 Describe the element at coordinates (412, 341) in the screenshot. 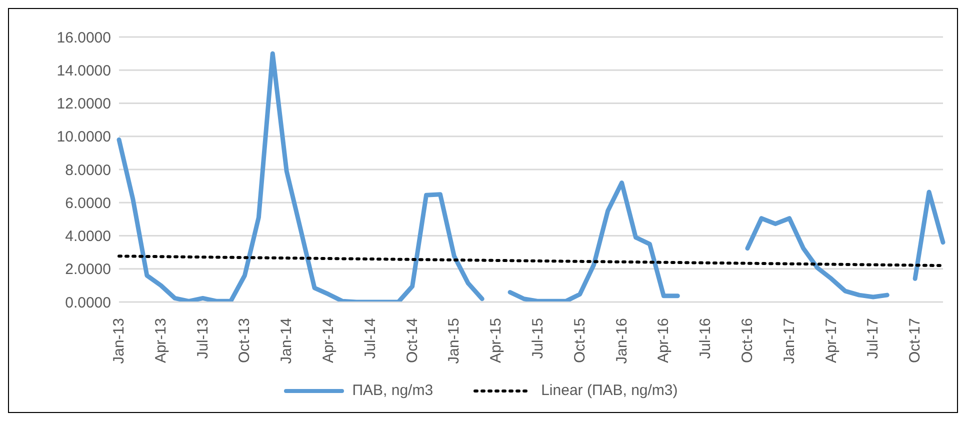

I see `x-tick-label: Oct-14` at that location.